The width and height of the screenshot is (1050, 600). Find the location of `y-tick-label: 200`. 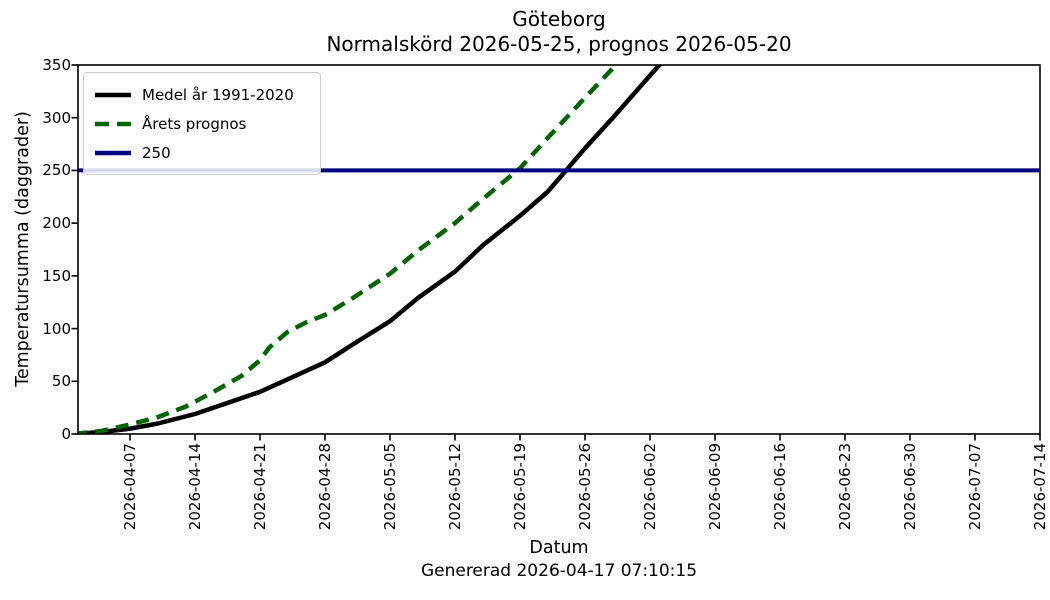

y-tick-label: 200 is located at coordinates (56, 223).